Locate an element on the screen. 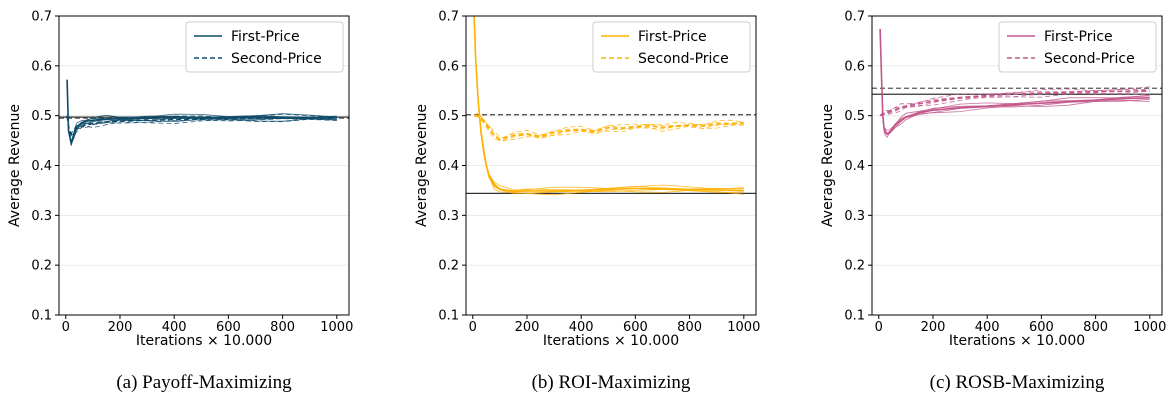  series-line-solid is located at coordinates (201, 113).